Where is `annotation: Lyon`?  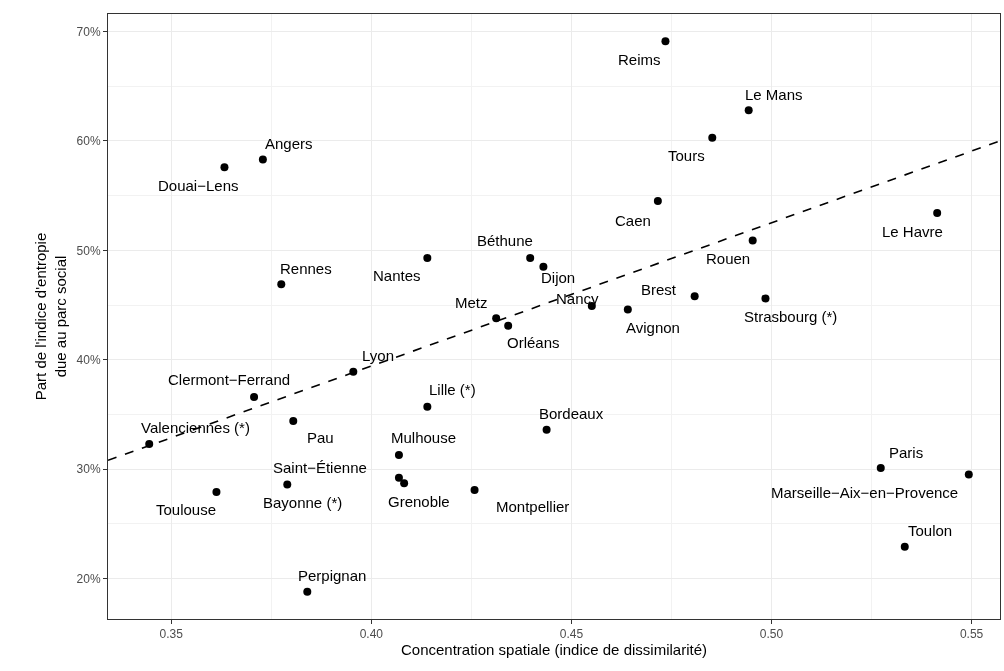
annotation: Lyon is located at coordinates (378, 355).